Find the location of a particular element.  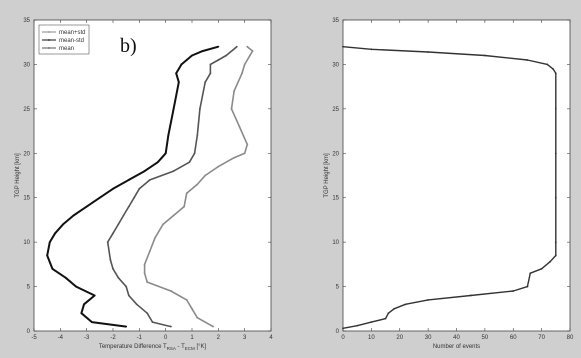

y-tick-label: 20 is located at coordinates (335, 154).